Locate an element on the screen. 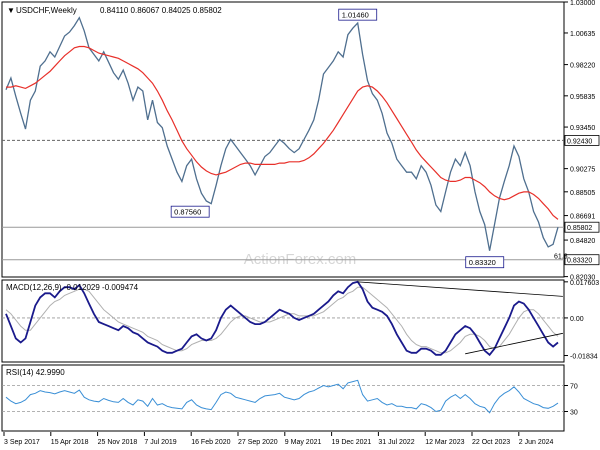  rsi-grid is located at coordinates (283, 398).